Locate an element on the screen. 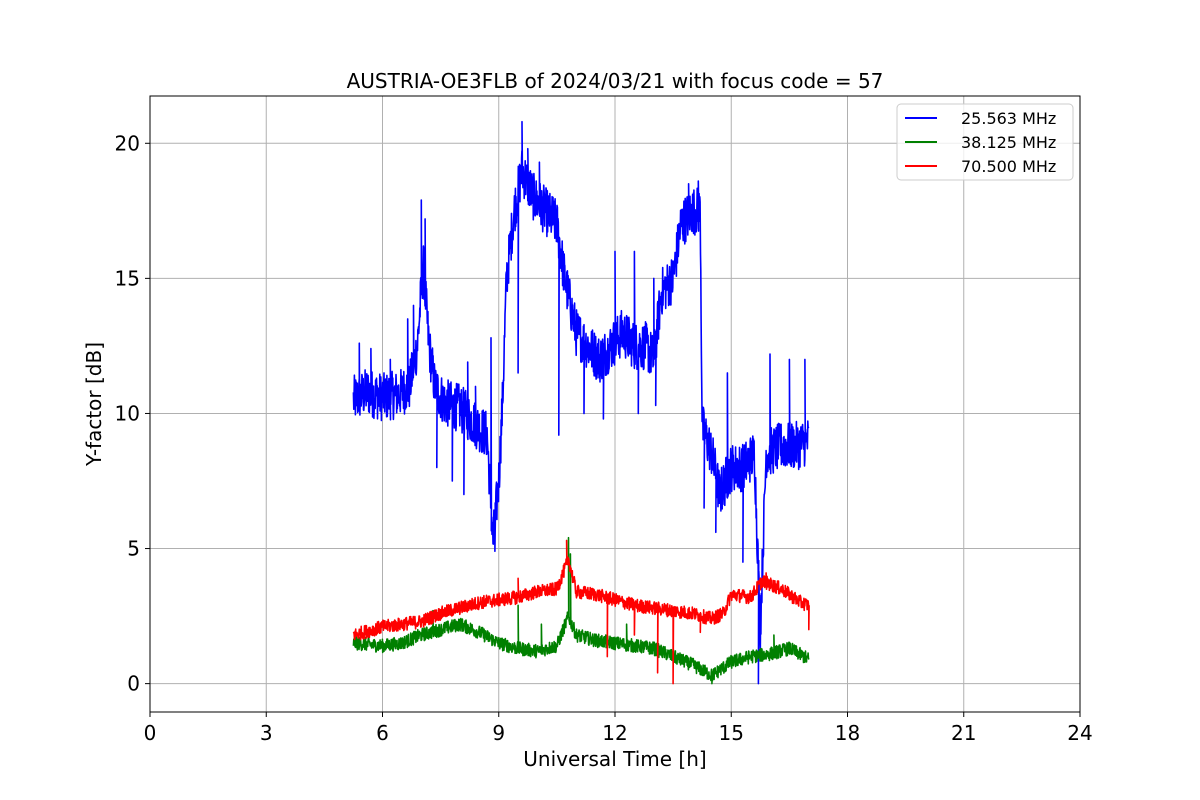  x-axis-label: Universal Time [h] is located at coordinates (614, 759).